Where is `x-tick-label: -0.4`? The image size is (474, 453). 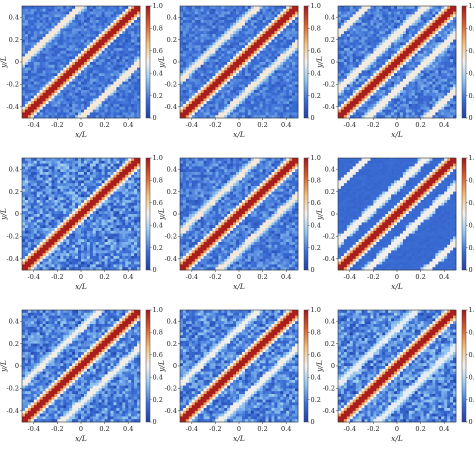
x-tick-label: -0.4 is located at coordinates (192, 125).